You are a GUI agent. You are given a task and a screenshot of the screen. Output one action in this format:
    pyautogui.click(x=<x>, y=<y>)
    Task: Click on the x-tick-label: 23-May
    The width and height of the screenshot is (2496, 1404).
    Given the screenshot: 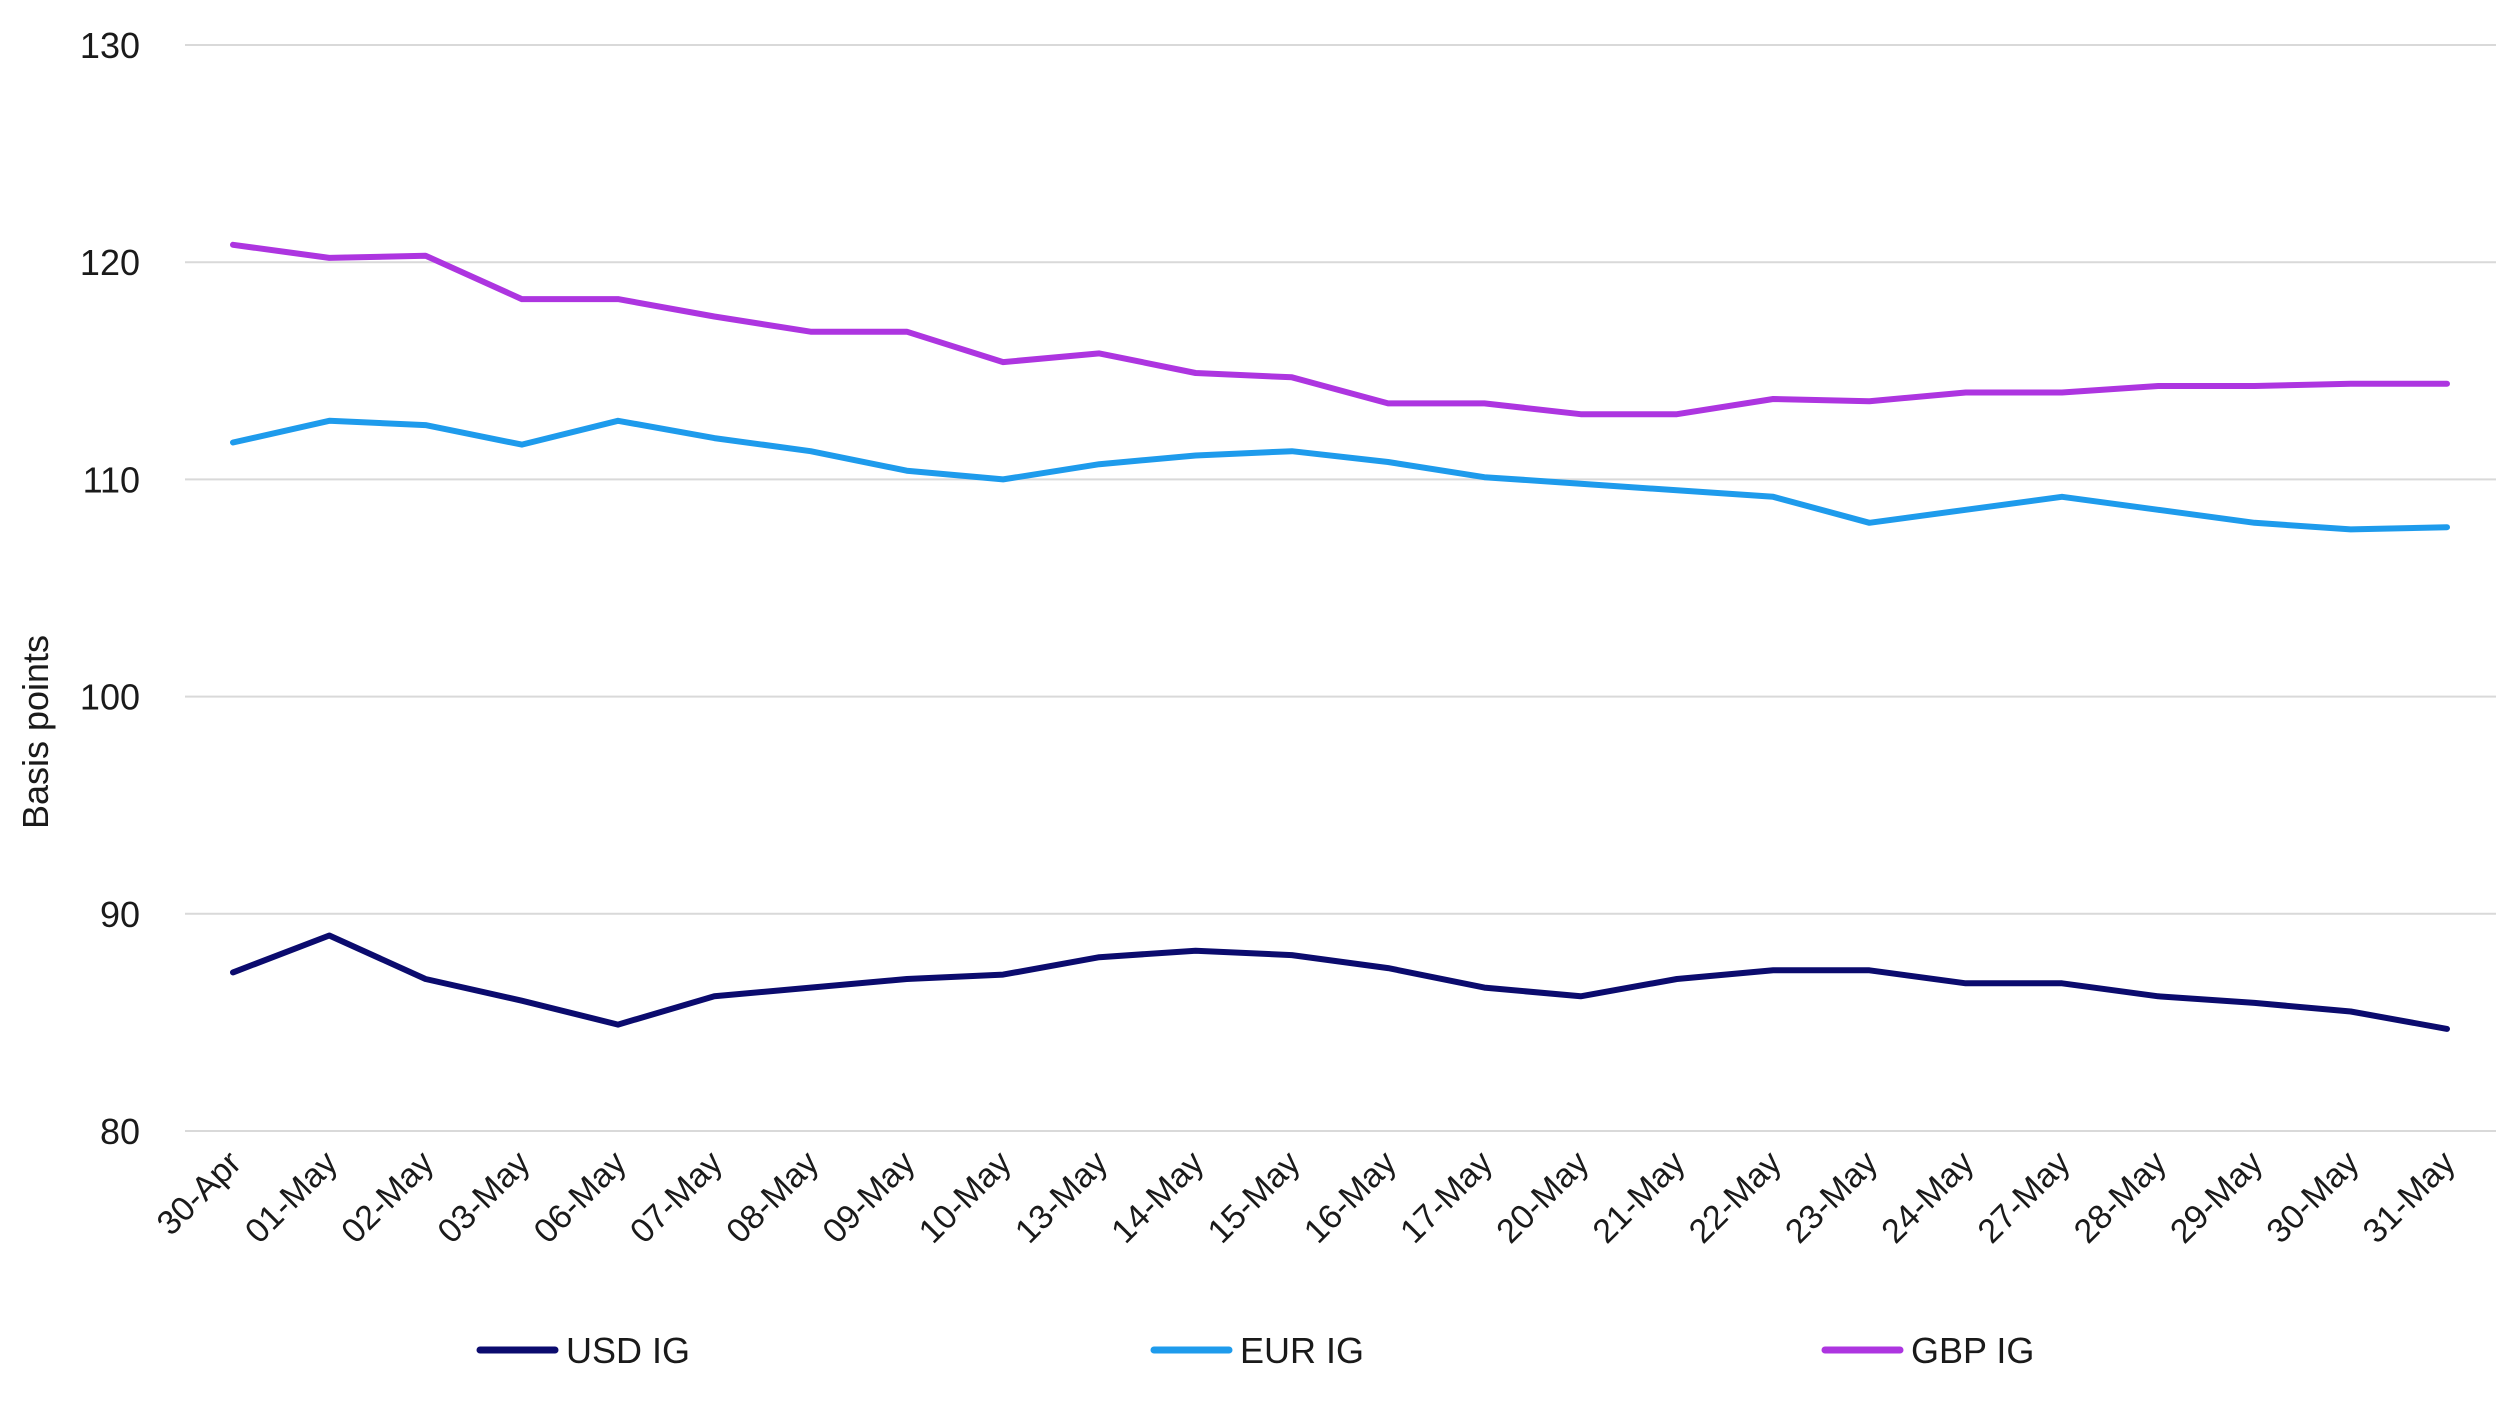 What is the action you would take?
    pyautogui.click(x=1831, y=1197)
    